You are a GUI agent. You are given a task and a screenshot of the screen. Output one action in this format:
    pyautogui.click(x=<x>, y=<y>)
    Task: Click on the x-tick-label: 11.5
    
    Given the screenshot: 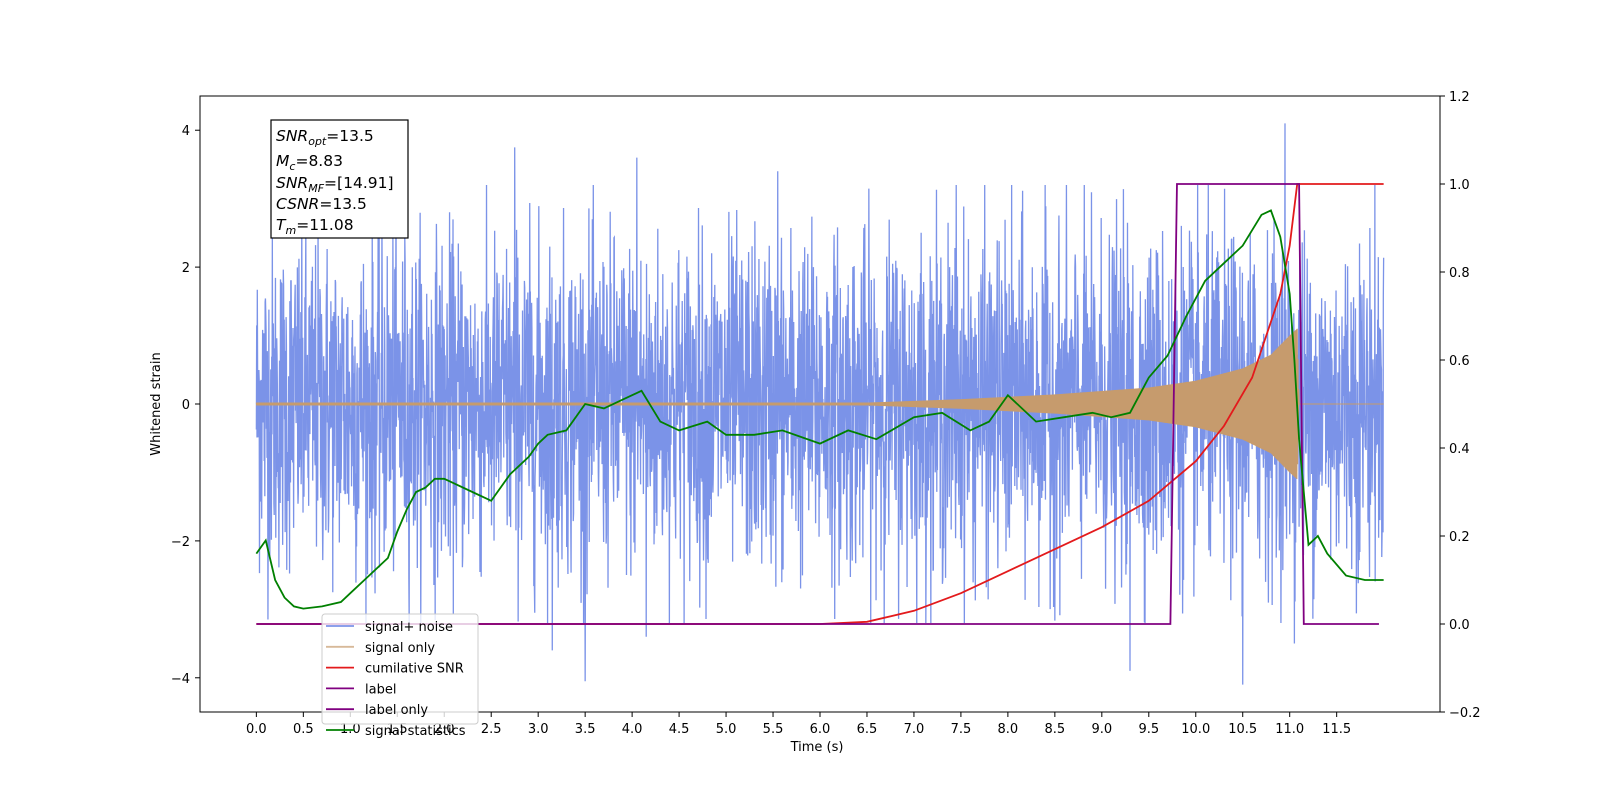 What is the action you would take?
    pyautogui.click(x=1336, y=729)
    